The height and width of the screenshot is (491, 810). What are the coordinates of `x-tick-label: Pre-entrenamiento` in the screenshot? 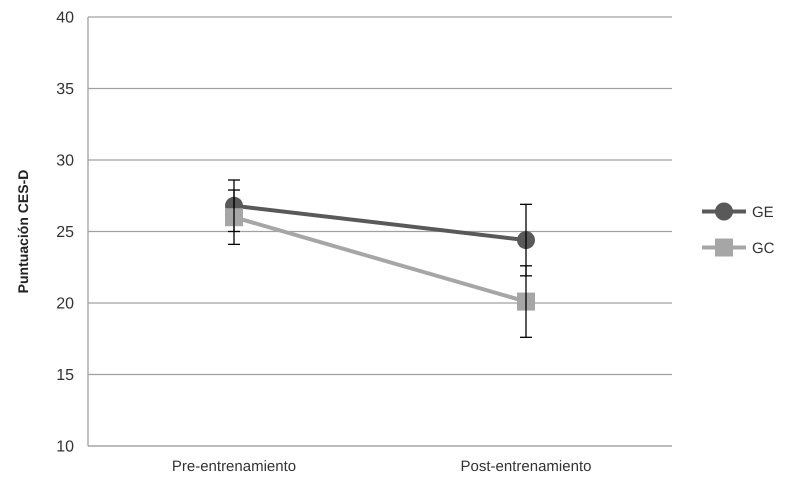 It's located at (234, 466).